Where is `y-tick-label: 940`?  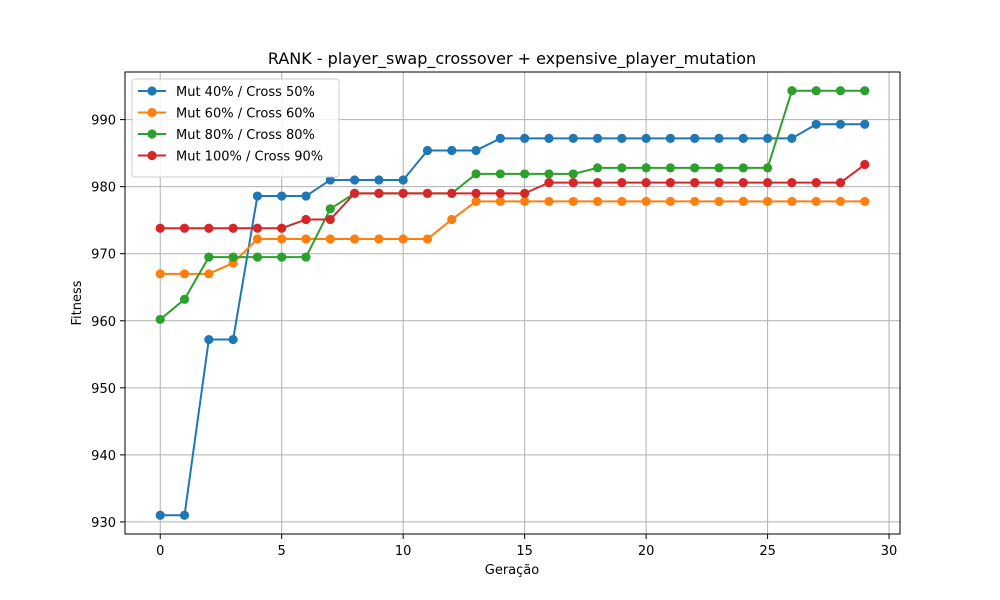
y-tick-label: 940 is located at coordinates (103, 456).